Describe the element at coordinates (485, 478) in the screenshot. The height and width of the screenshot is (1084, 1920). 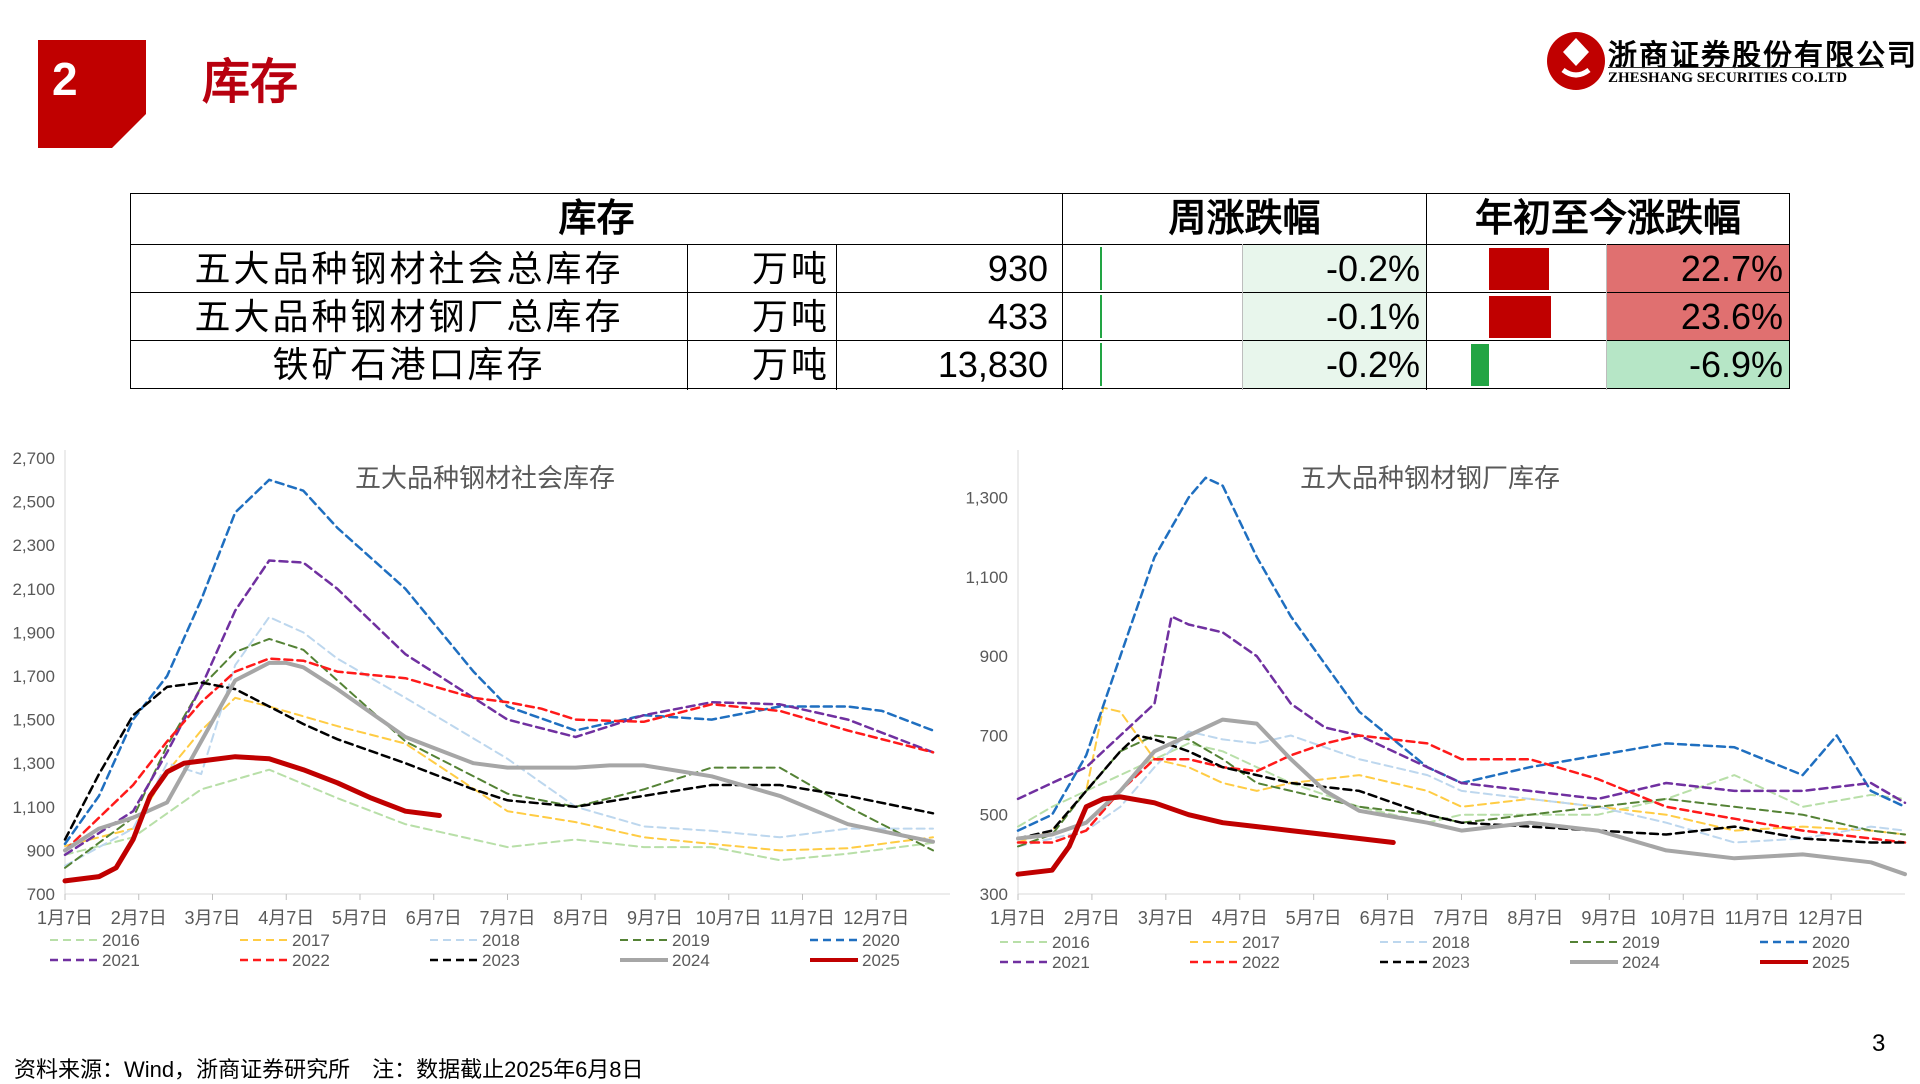
I see `chart-title: 五大品种钢材社会库存` at that location.